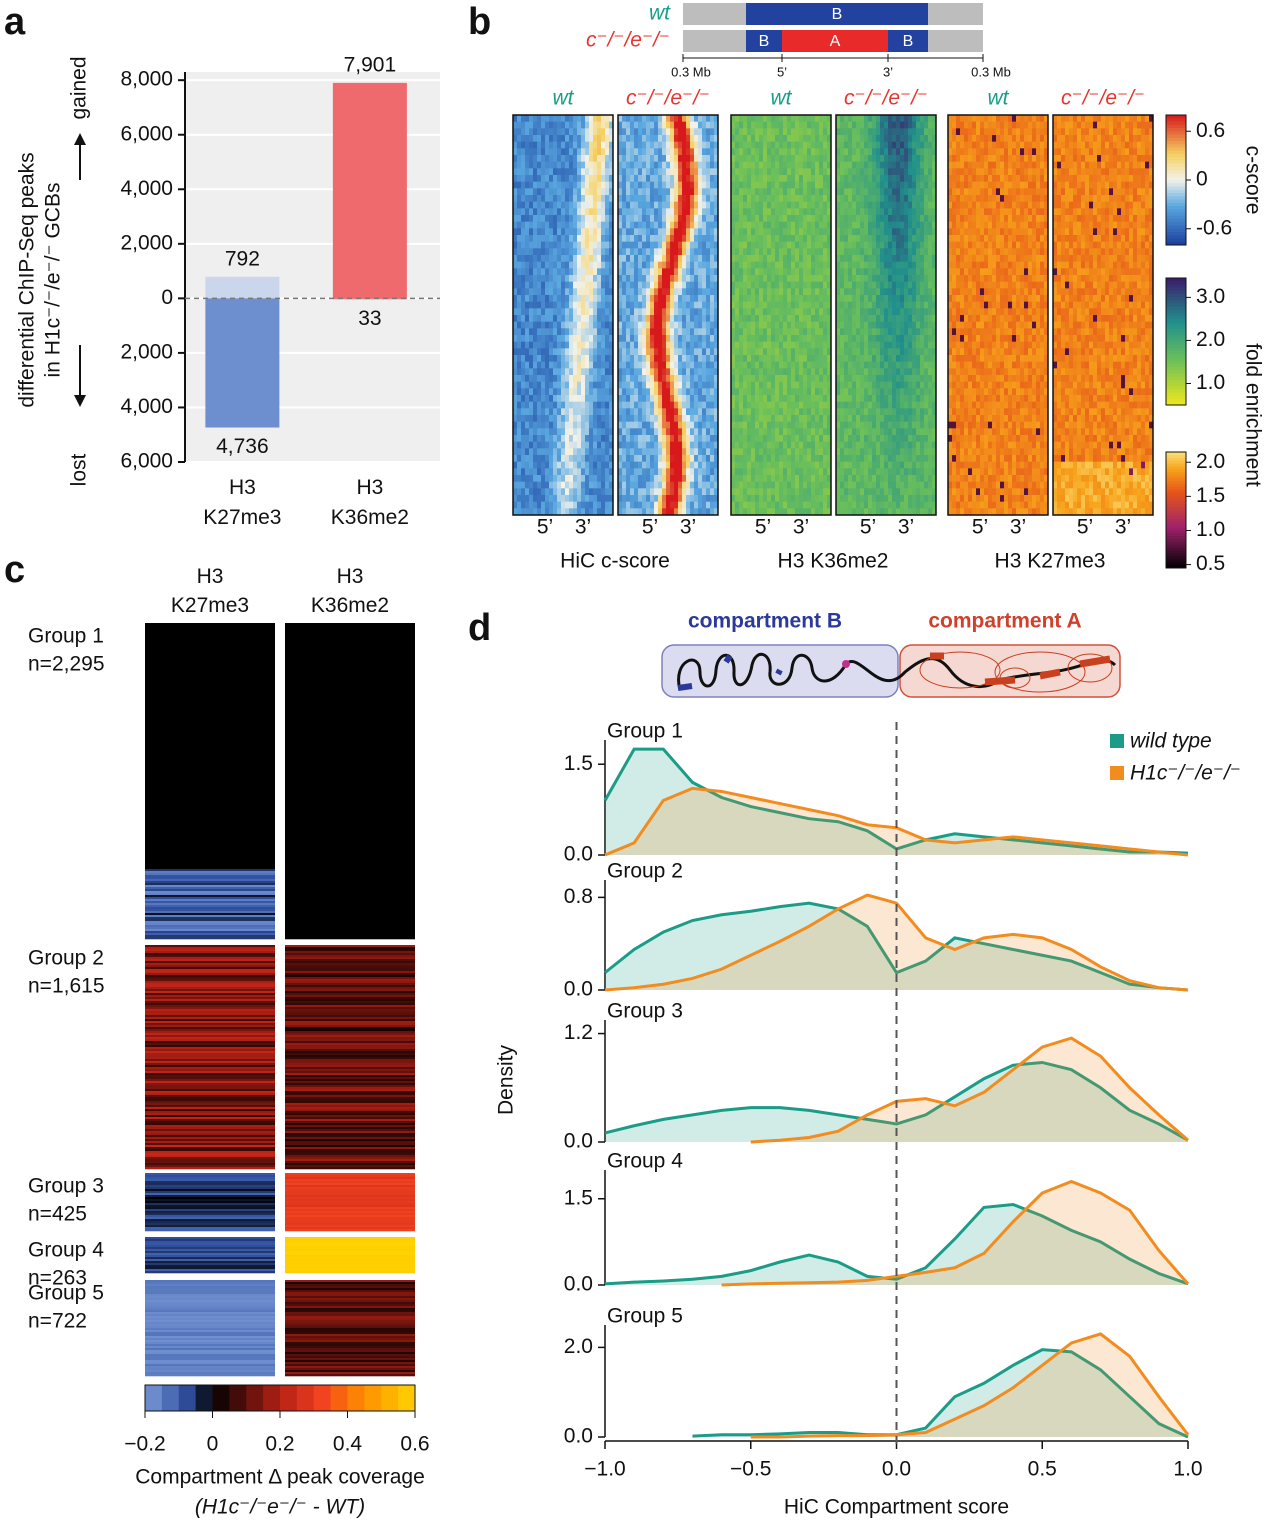  Describe the element at coordinates (146, 188) in the screenshot. I see `y-tick-label: 4,000` at that location.